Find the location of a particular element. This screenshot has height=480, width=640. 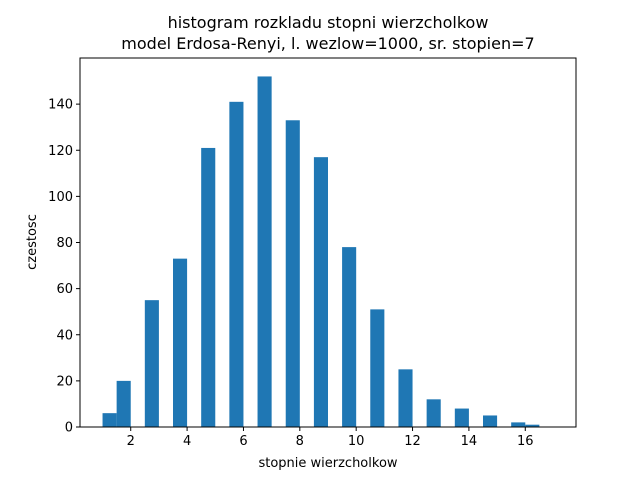

x-tick-label: 16 is located at coordinates (525, 441).